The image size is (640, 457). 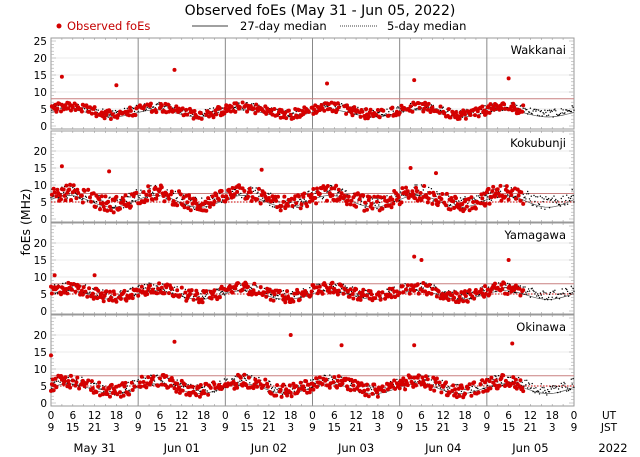 I want to click on ut-tick-label: 18, so click(x=552, y=416).